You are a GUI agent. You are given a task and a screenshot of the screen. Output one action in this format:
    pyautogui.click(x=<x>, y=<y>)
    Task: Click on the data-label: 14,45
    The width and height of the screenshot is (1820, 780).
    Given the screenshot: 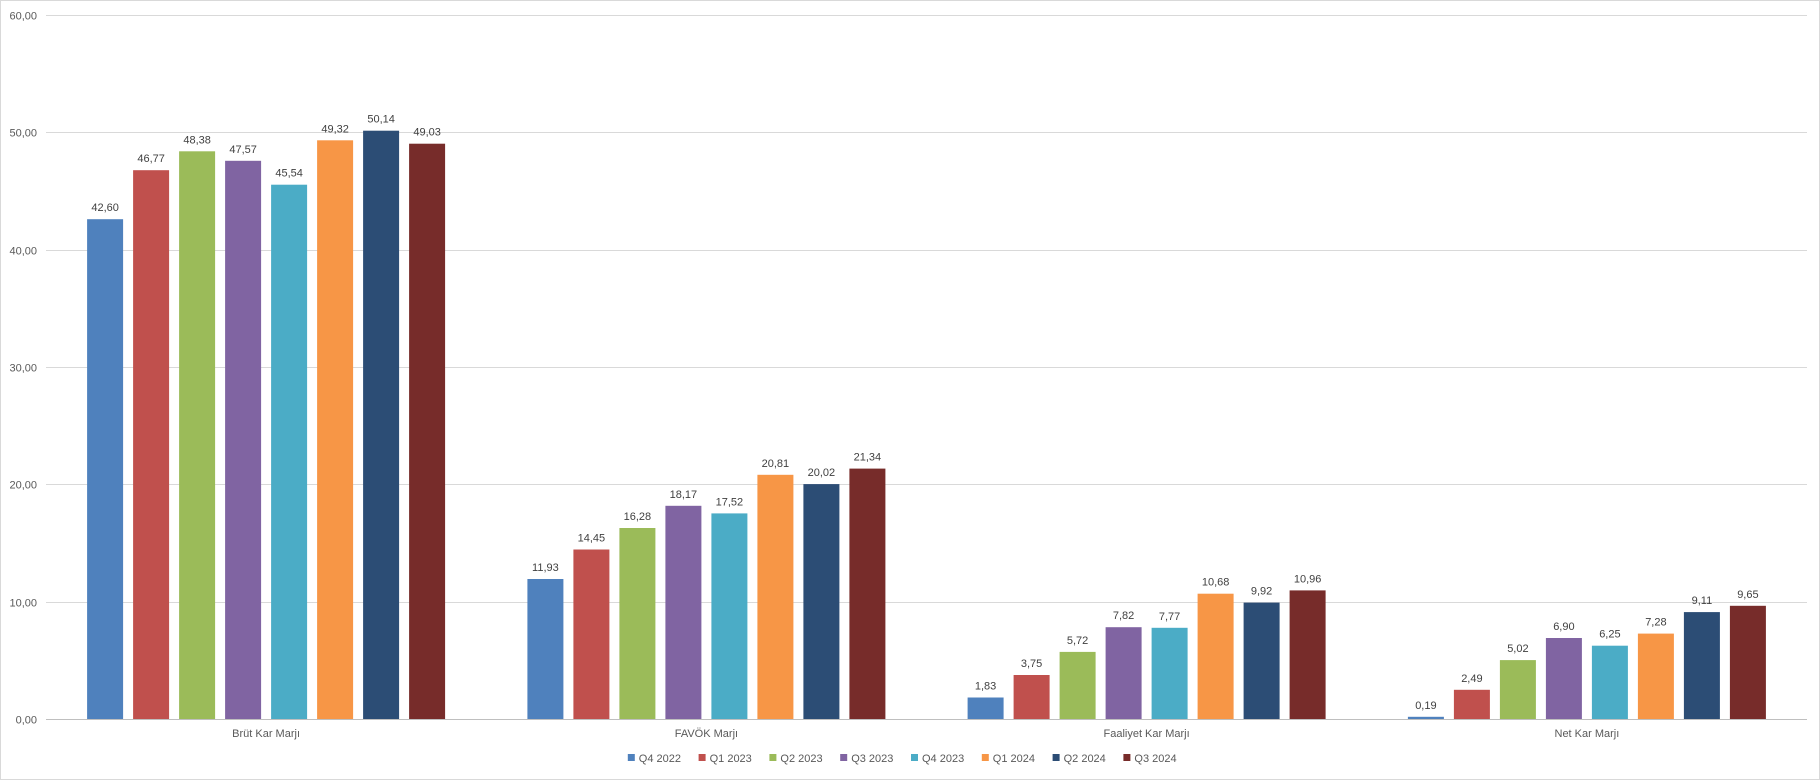 What is the action you would take?
    pyautogui.click(x=592, y=539)
    